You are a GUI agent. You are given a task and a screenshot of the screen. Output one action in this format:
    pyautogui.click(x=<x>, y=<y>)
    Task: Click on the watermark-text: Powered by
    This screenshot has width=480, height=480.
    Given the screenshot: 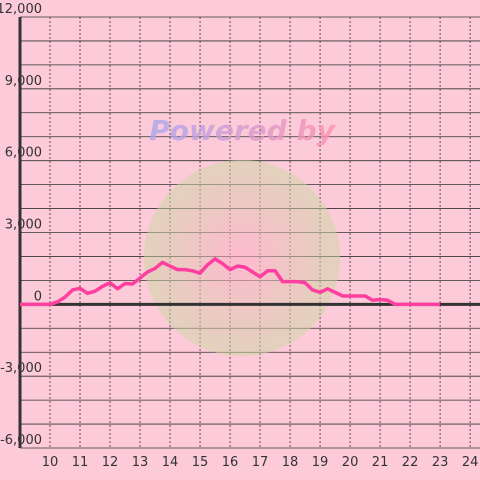 What is the action you would take?
    pyautogui.click(x=242, y=130)
    